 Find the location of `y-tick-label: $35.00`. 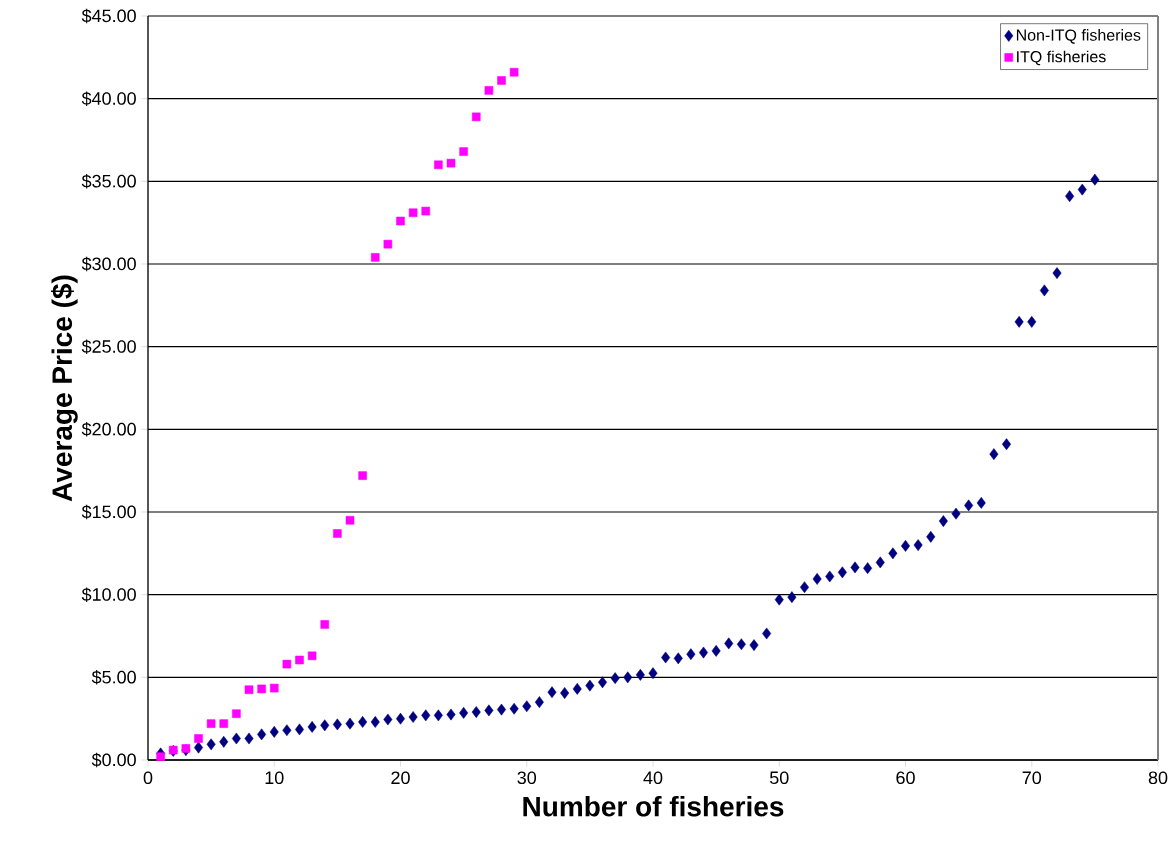

y-tick-label: $35.00 is located at coordinates (108, 181).